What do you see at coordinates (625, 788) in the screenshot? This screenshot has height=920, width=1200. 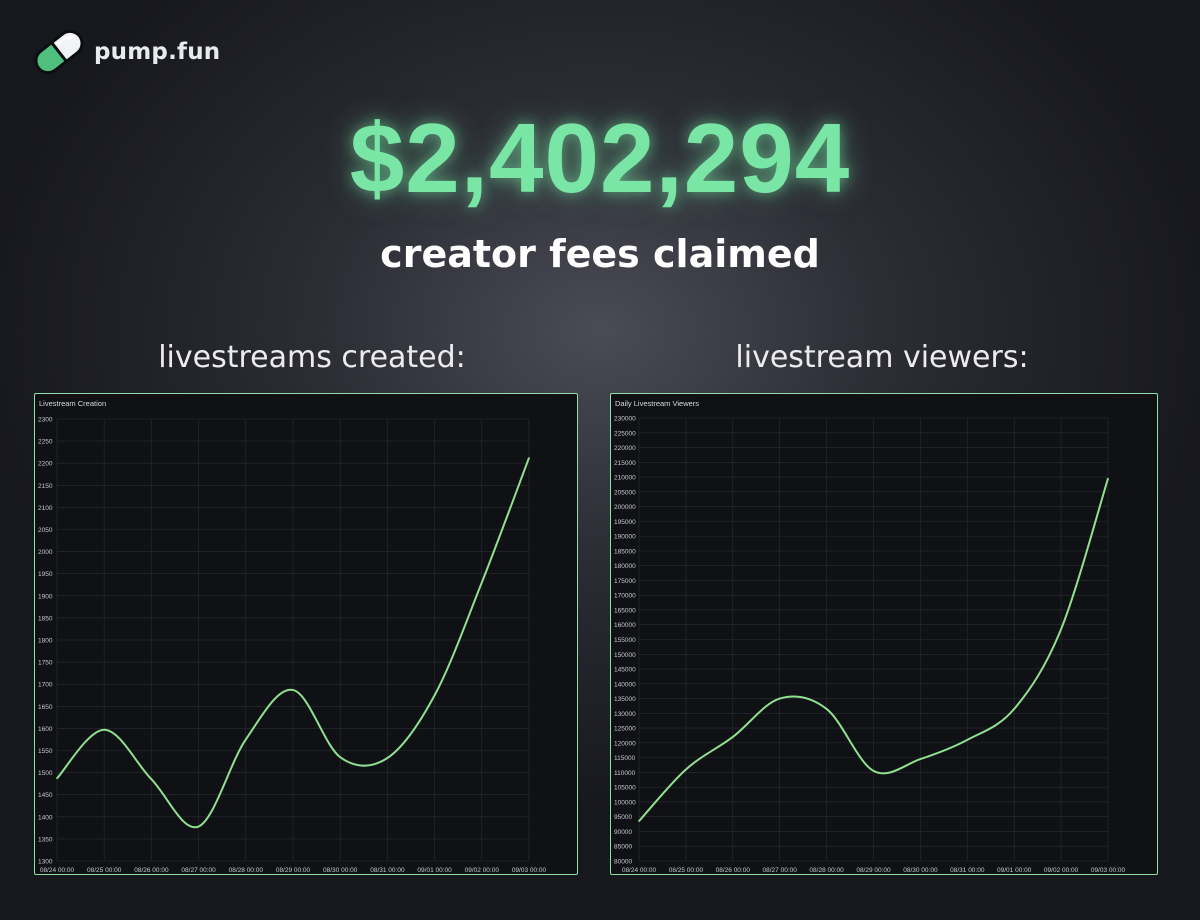 I see `viewers-y-tick-label: 105000` at bounding box center [625, 788].